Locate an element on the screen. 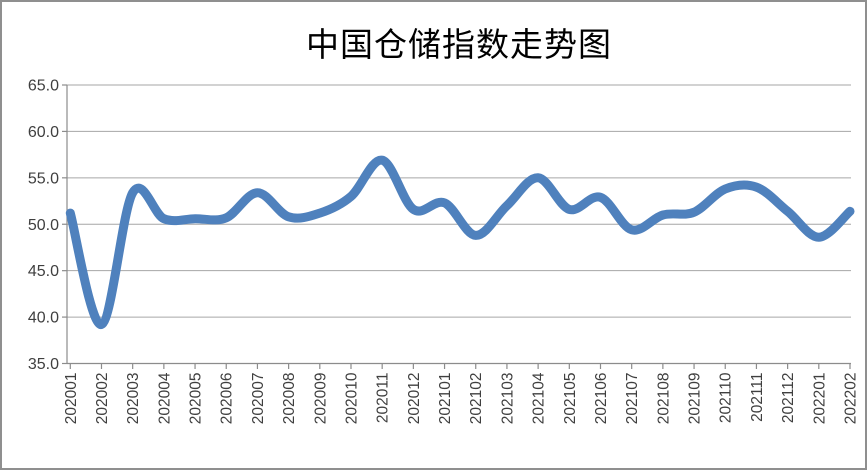 The width and height of the screenshot is (867, 470). x-tick-label: 202112 is located at coordinates (788, 398).